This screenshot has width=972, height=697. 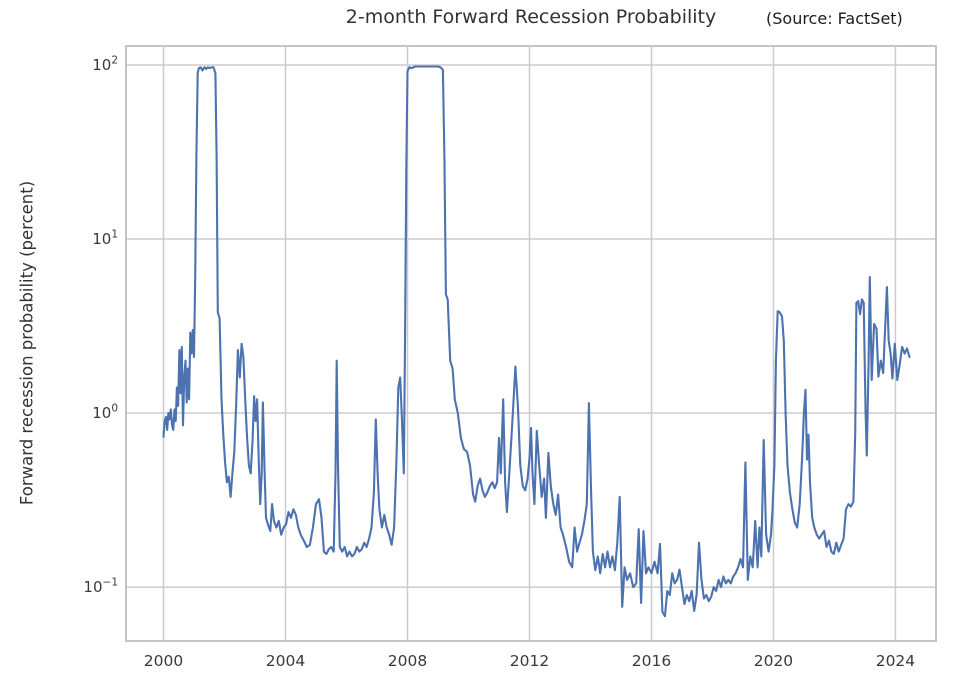 What do you see at coordinates (105, 65) in the screenshot?
I see `y-tick-label: 10²` at bounding box center [105, 65].